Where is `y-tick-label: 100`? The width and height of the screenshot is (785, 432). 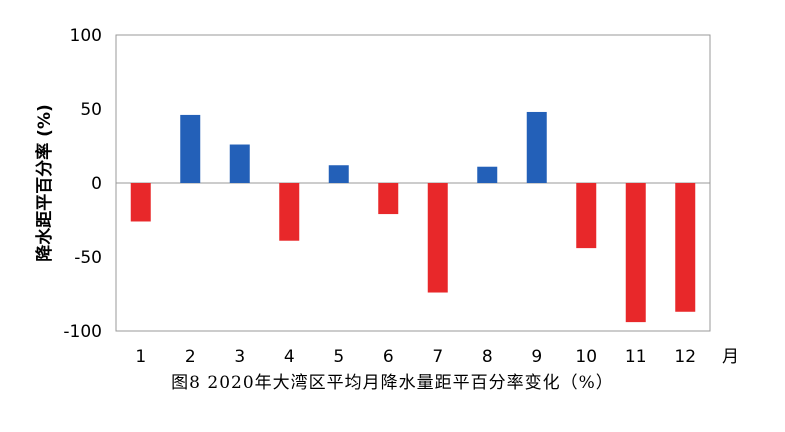 y-tick-label: 100 is located at coordinates (86, 36).